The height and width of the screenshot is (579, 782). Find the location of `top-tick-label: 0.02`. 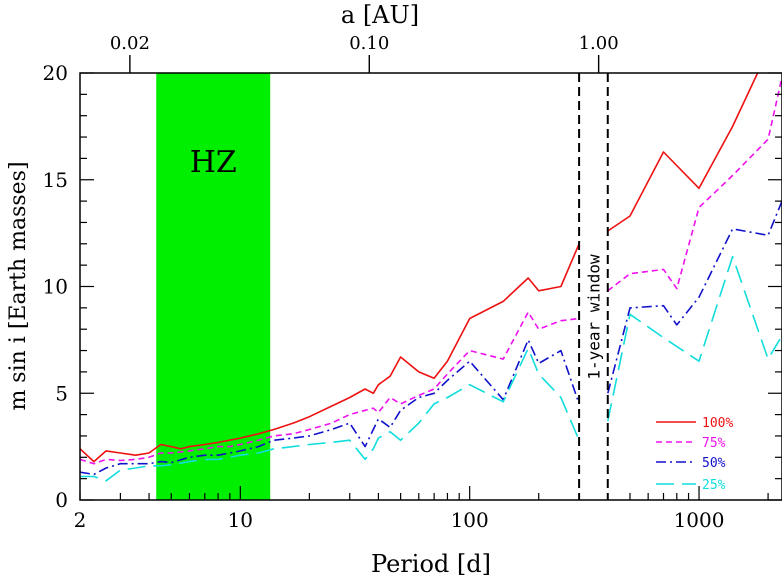

top-tick-label: 0.02 is located at coordinates (130, 43).